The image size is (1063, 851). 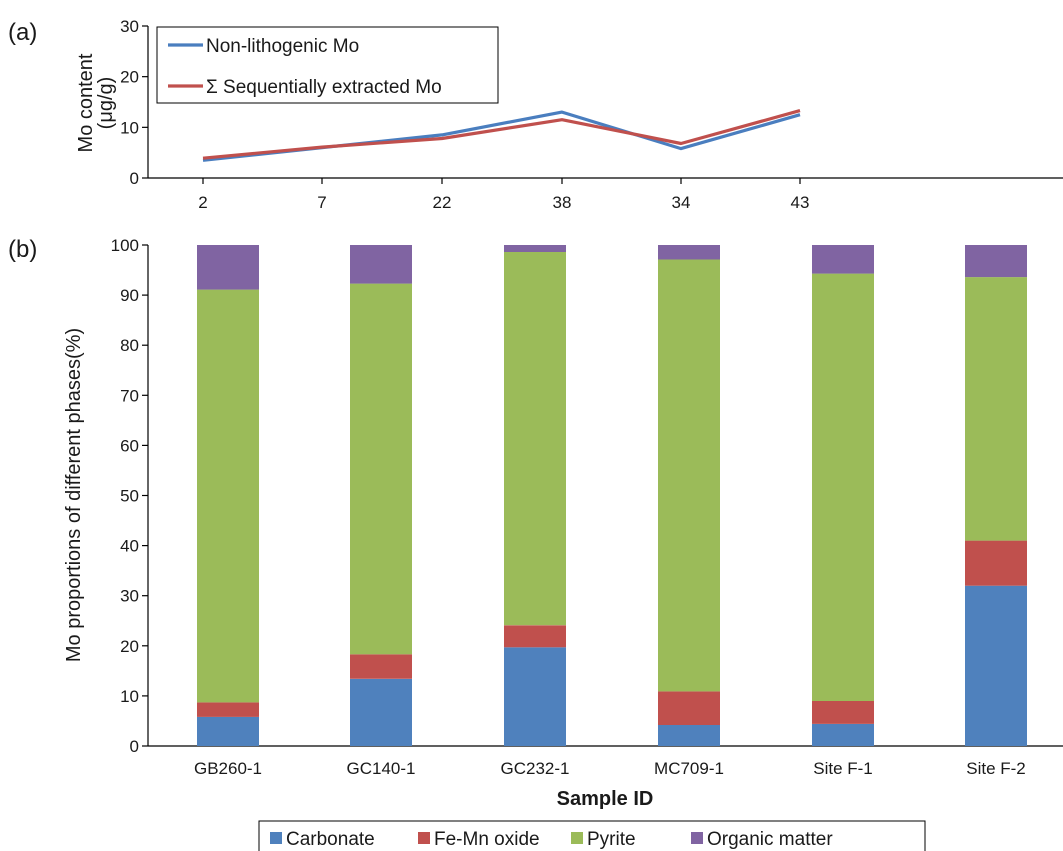 I want to click on y-tick-label-a: 20, so click(x=129, y=77).